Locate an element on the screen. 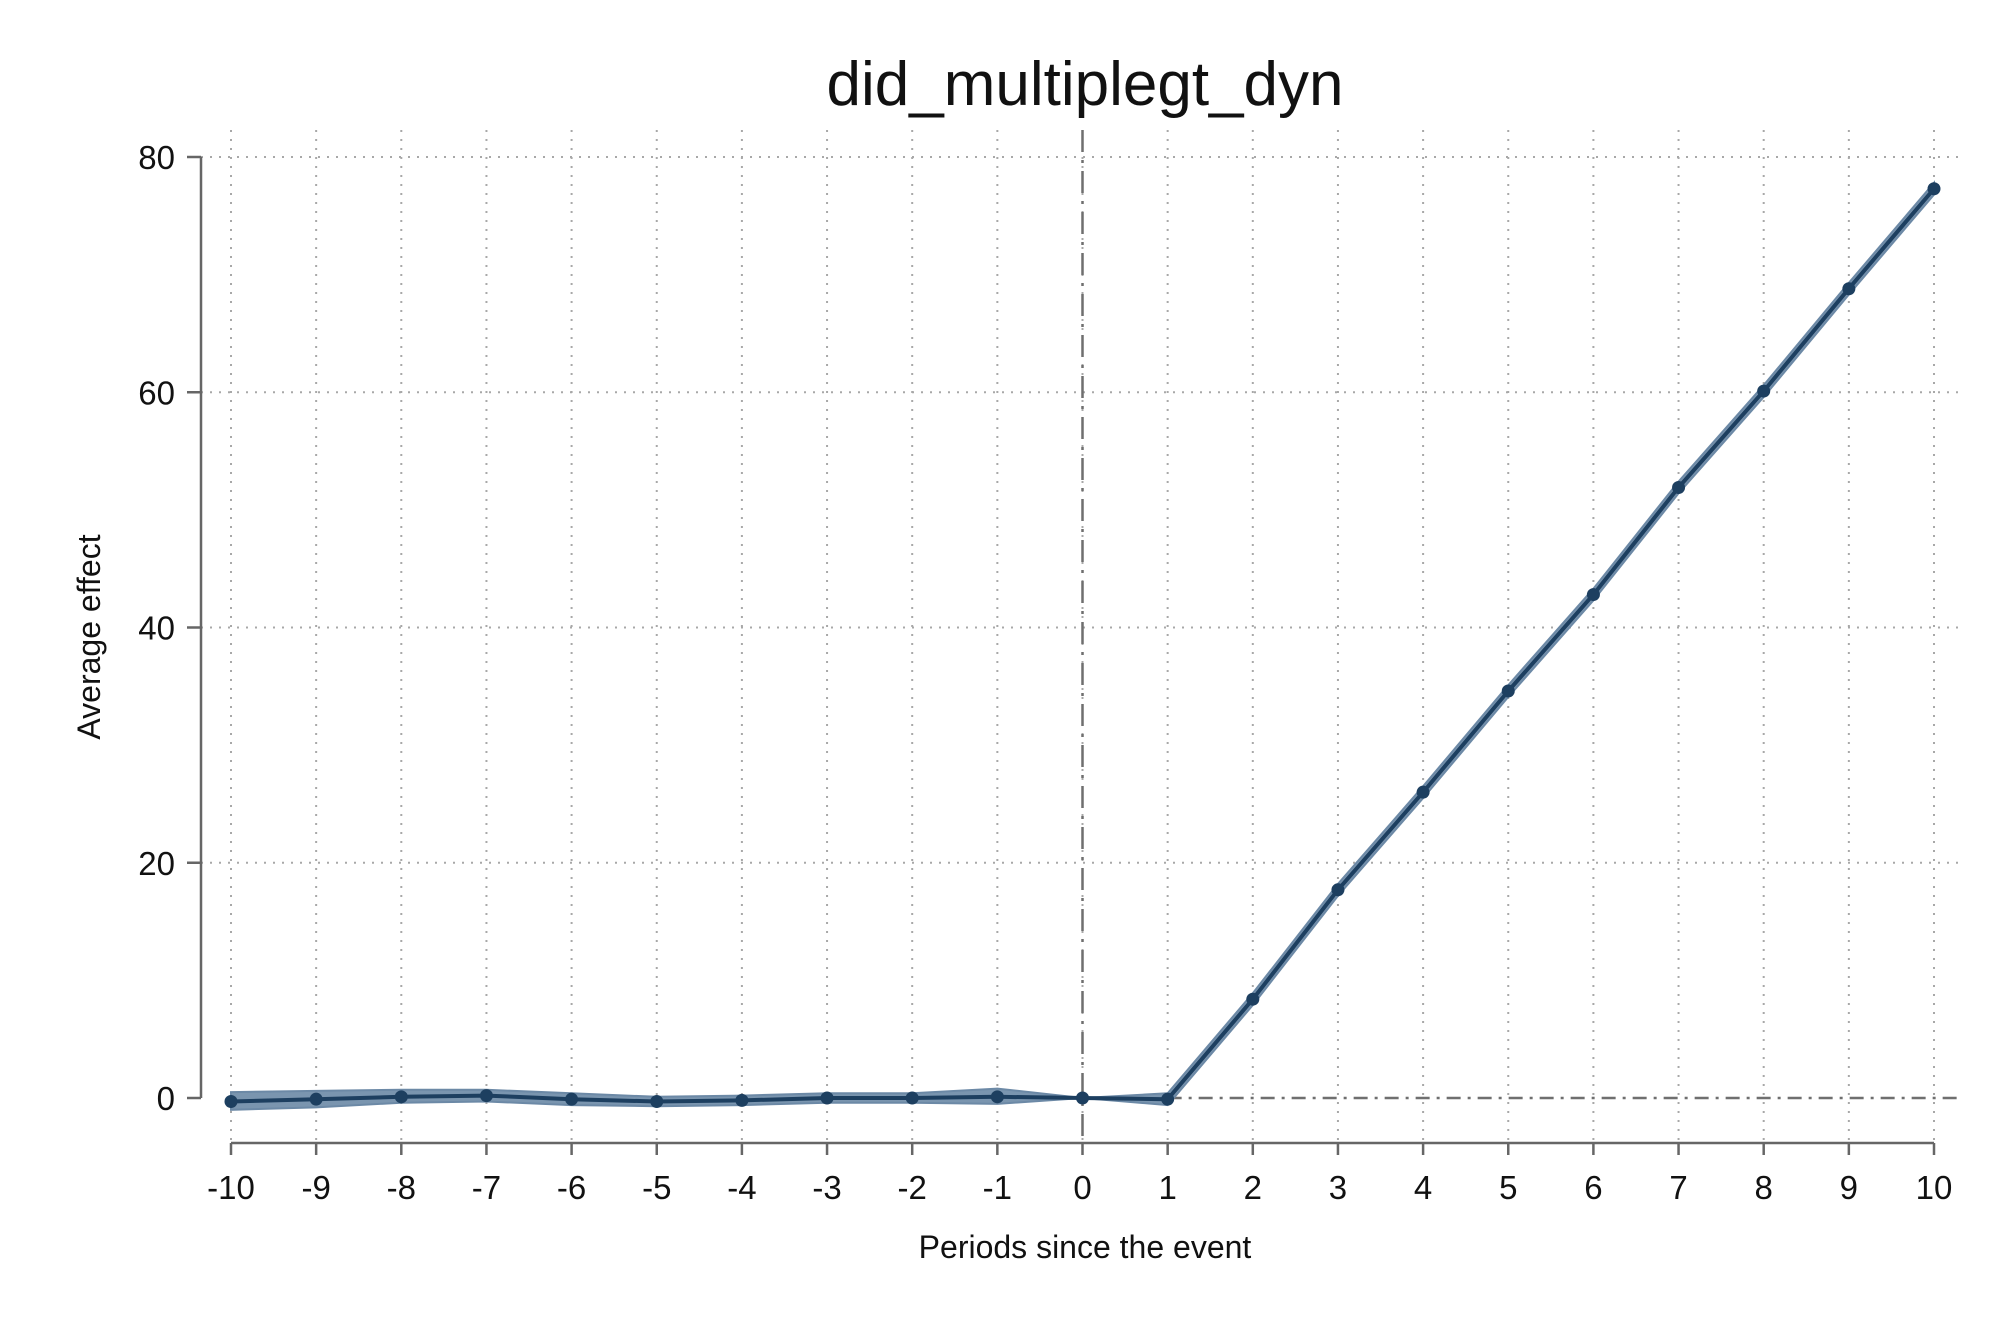  y-axis-title: Average effect is located at coordinates (89, 636).